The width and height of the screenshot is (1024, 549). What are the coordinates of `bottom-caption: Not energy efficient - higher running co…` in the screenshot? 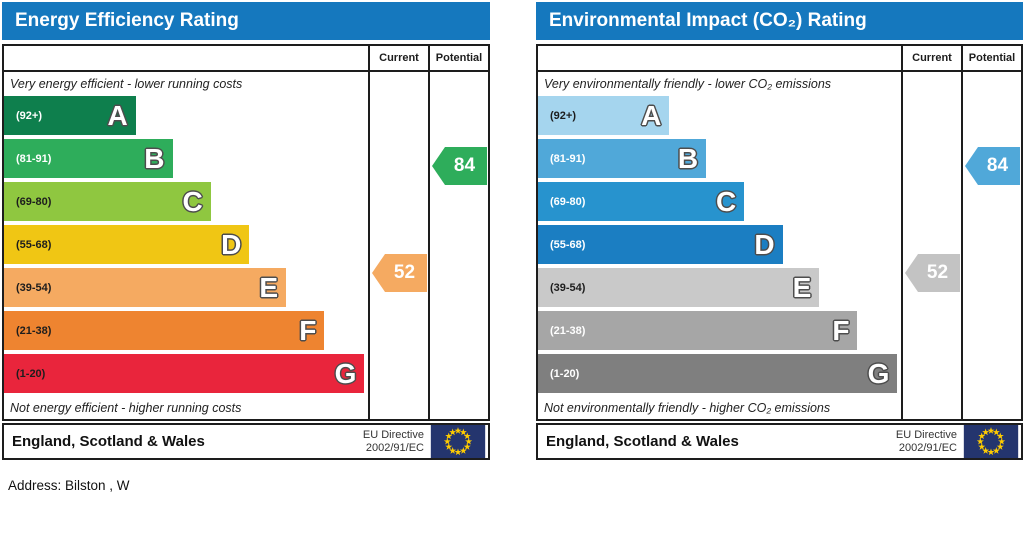 It's located at (126, 408).